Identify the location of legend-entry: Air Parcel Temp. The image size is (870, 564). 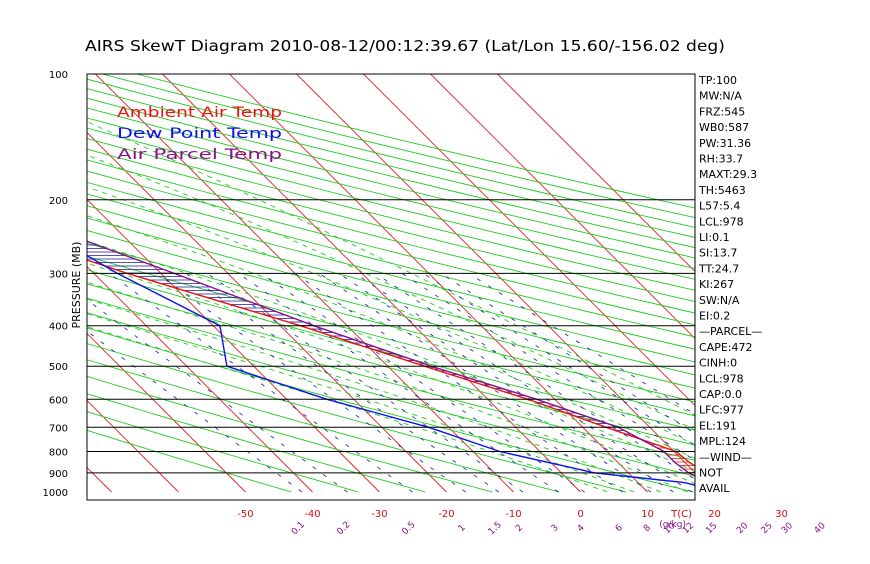
(199, 155).